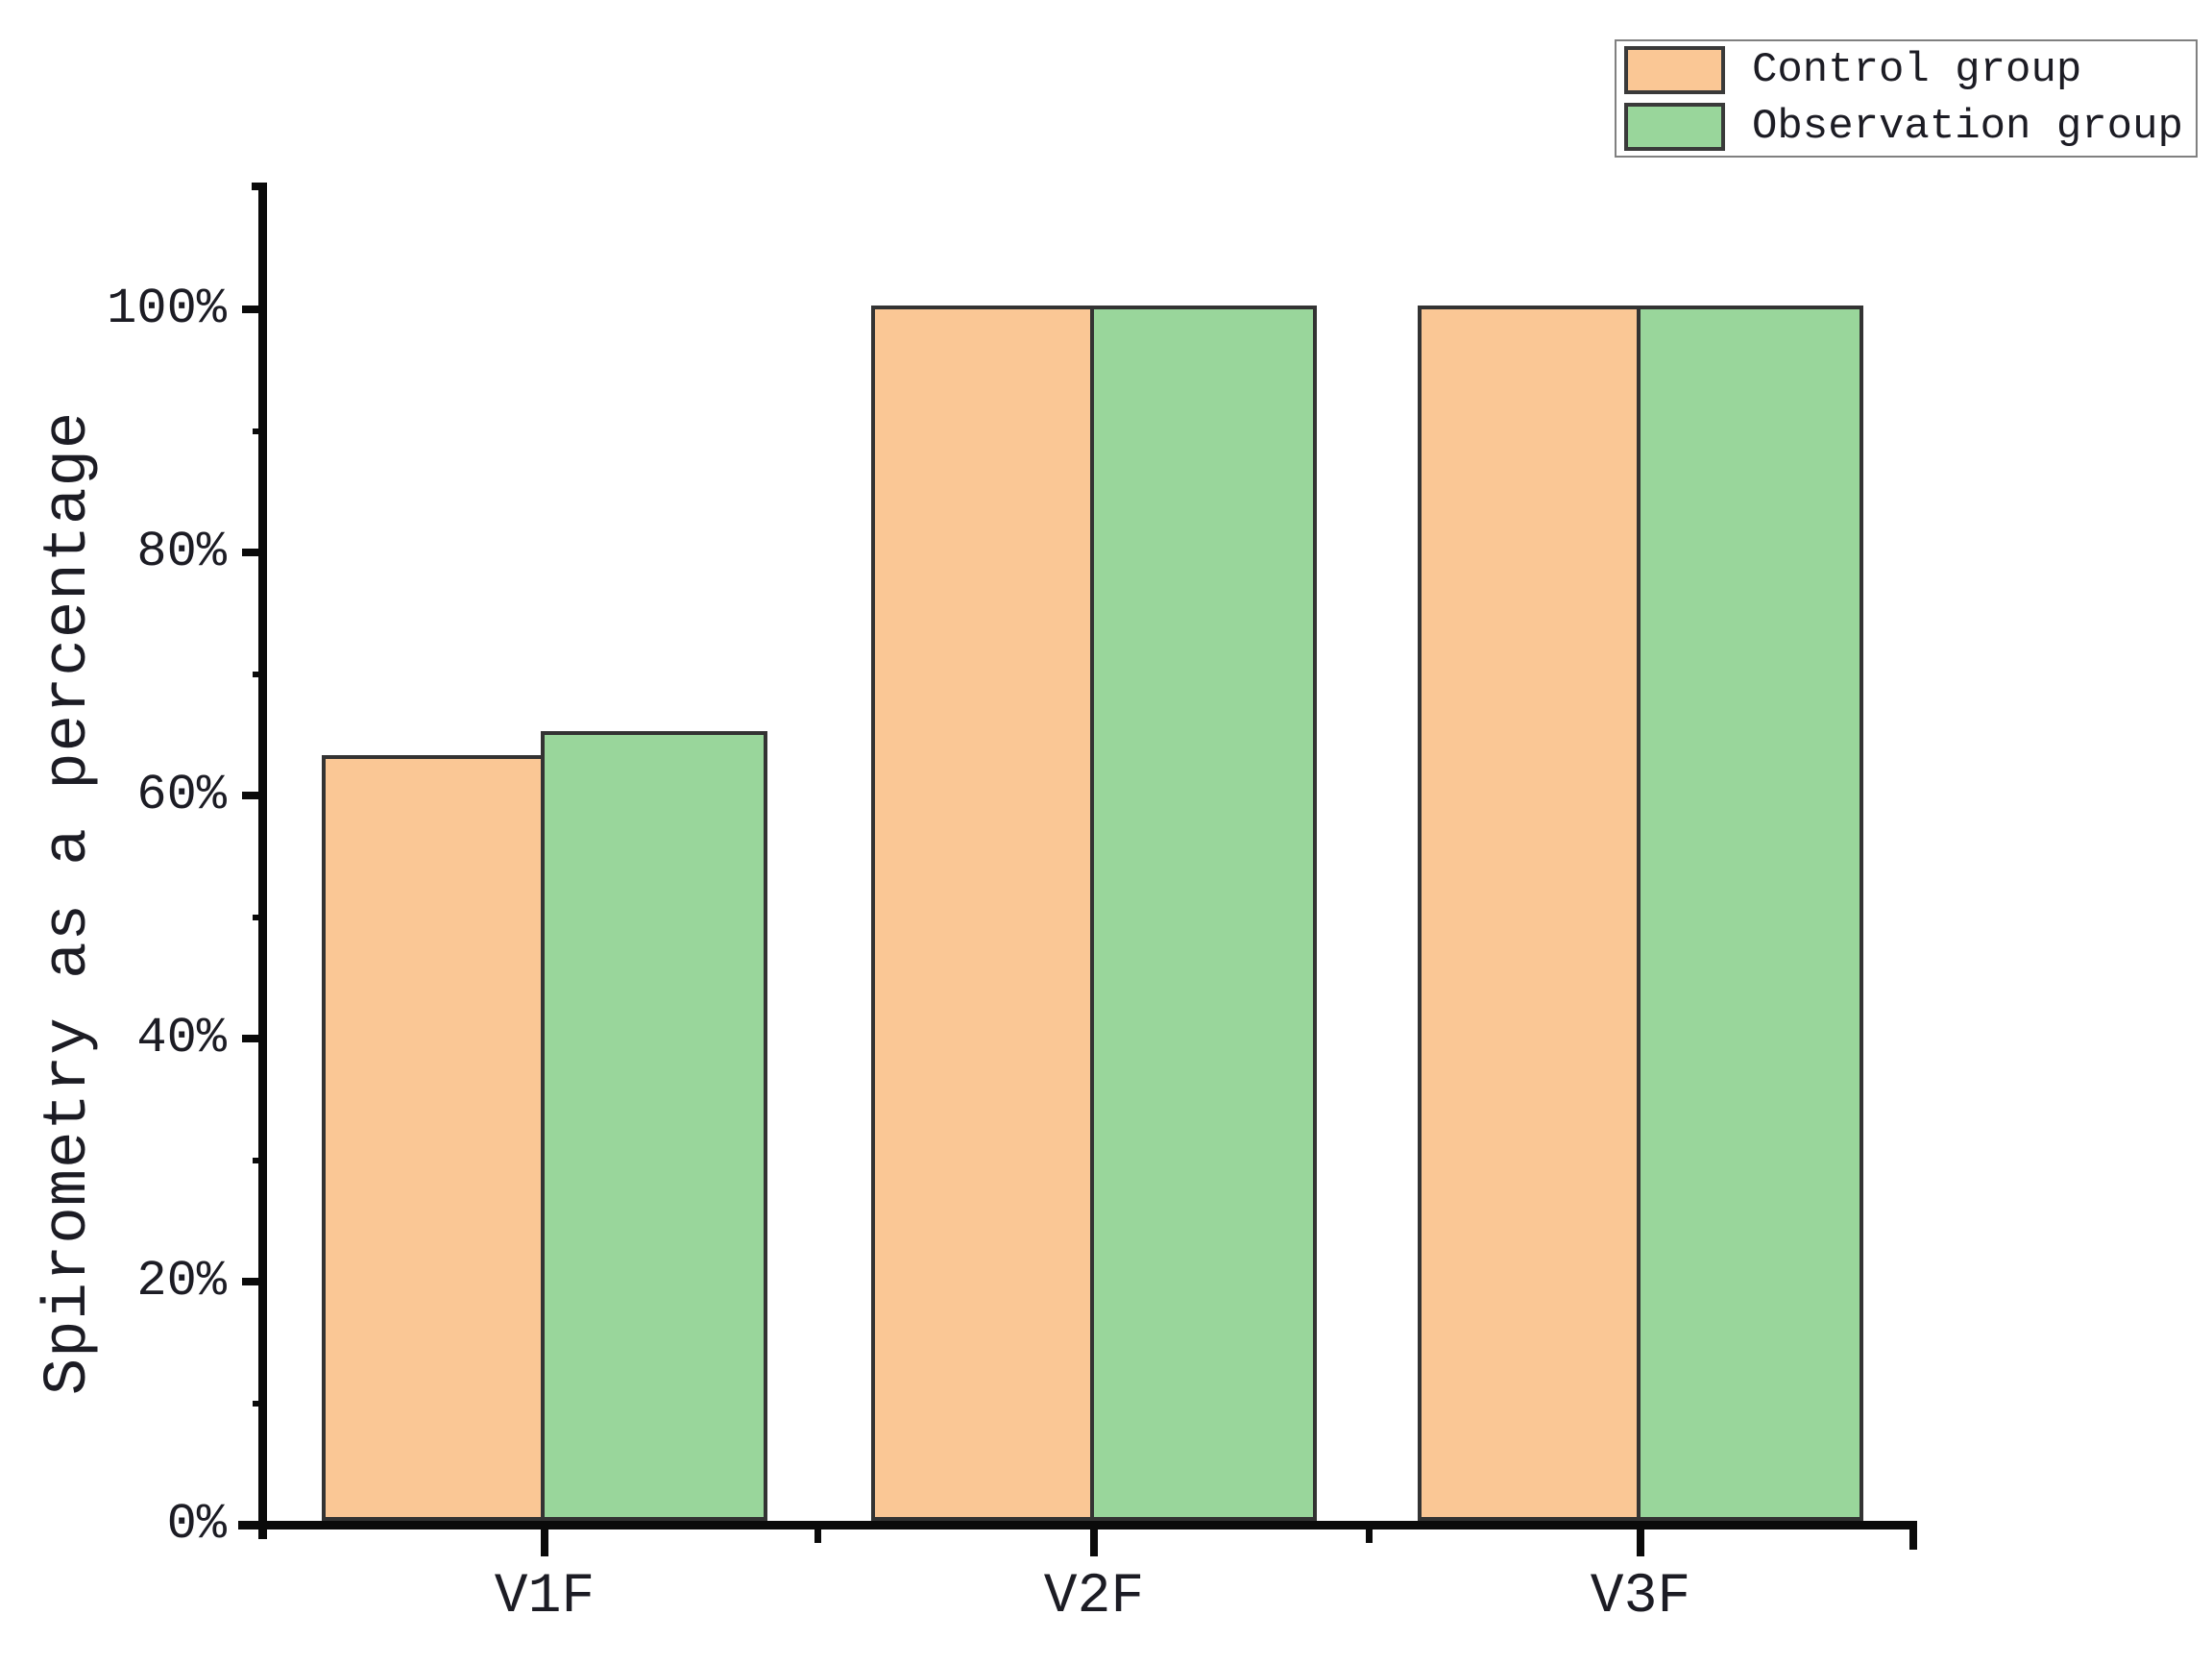  Describe the element at coordinates (654, 1126) in the screenshot. I see `bar-v1f-observation` at that location.